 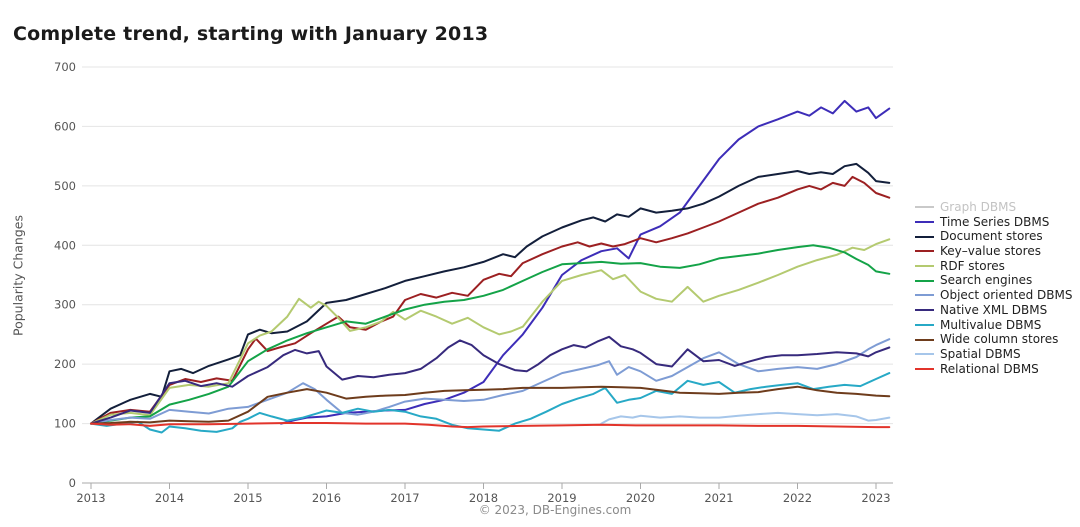 I want to click on legend-swatch-multivalue-dbms, so click(x=924, y=324).